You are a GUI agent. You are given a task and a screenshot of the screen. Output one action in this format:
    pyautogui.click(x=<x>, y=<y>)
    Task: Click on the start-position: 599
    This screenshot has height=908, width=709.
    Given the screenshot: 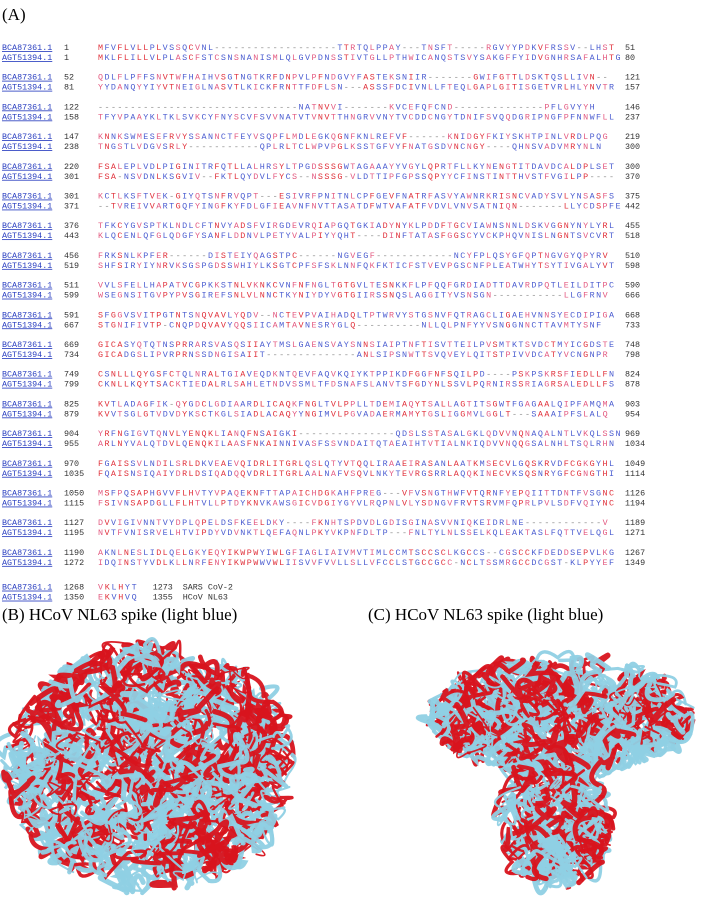 What is the action you would take?
    pyautogui.click(x=71, y=296)
    